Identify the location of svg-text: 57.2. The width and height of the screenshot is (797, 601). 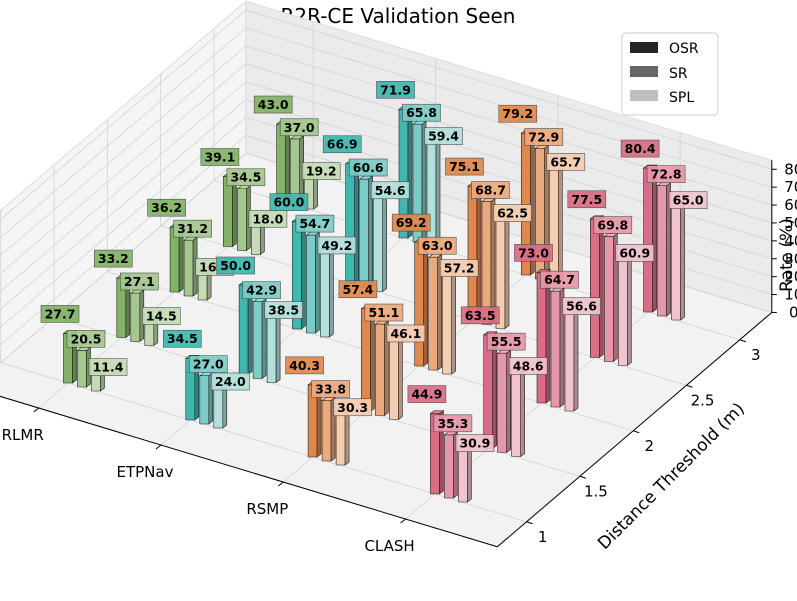
(459, 268).